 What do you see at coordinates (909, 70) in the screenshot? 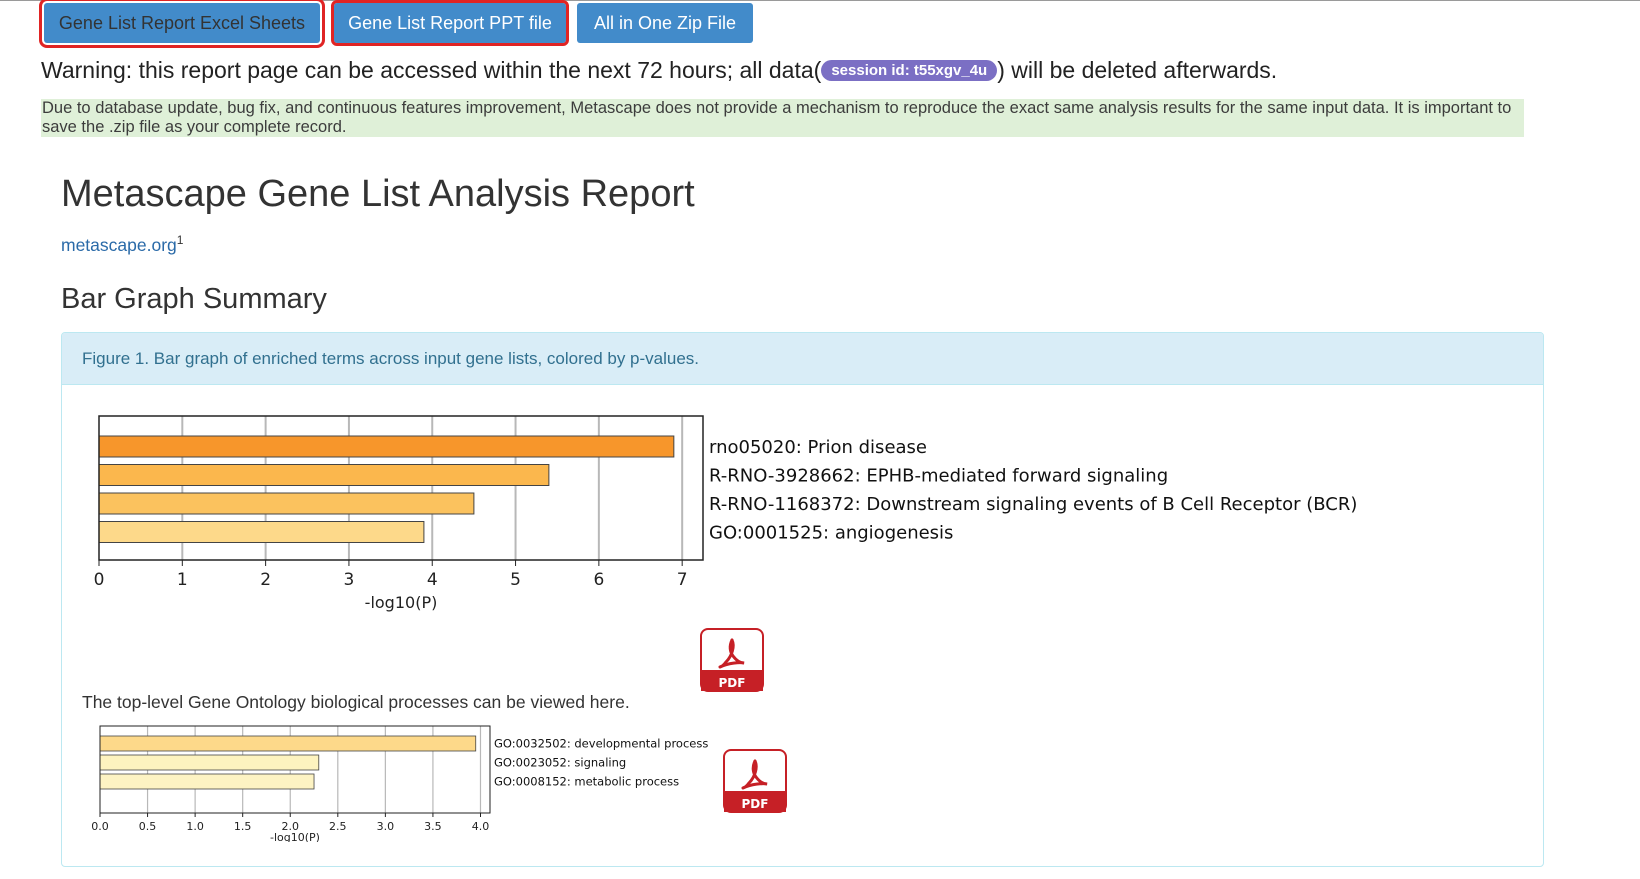
I see `session-badge: session id: t55xgv_4u` at bounding box center [909, 70].